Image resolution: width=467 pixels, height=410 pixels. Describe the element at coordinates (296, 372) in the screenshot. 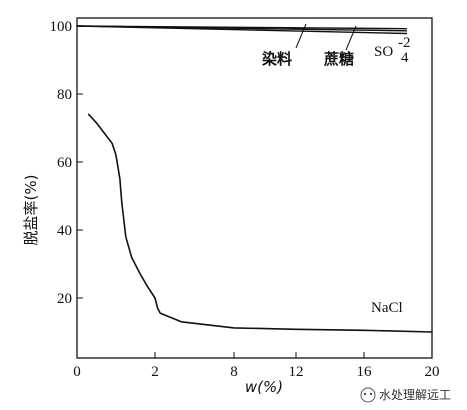

I see `x-tick-label: 12` at that location.